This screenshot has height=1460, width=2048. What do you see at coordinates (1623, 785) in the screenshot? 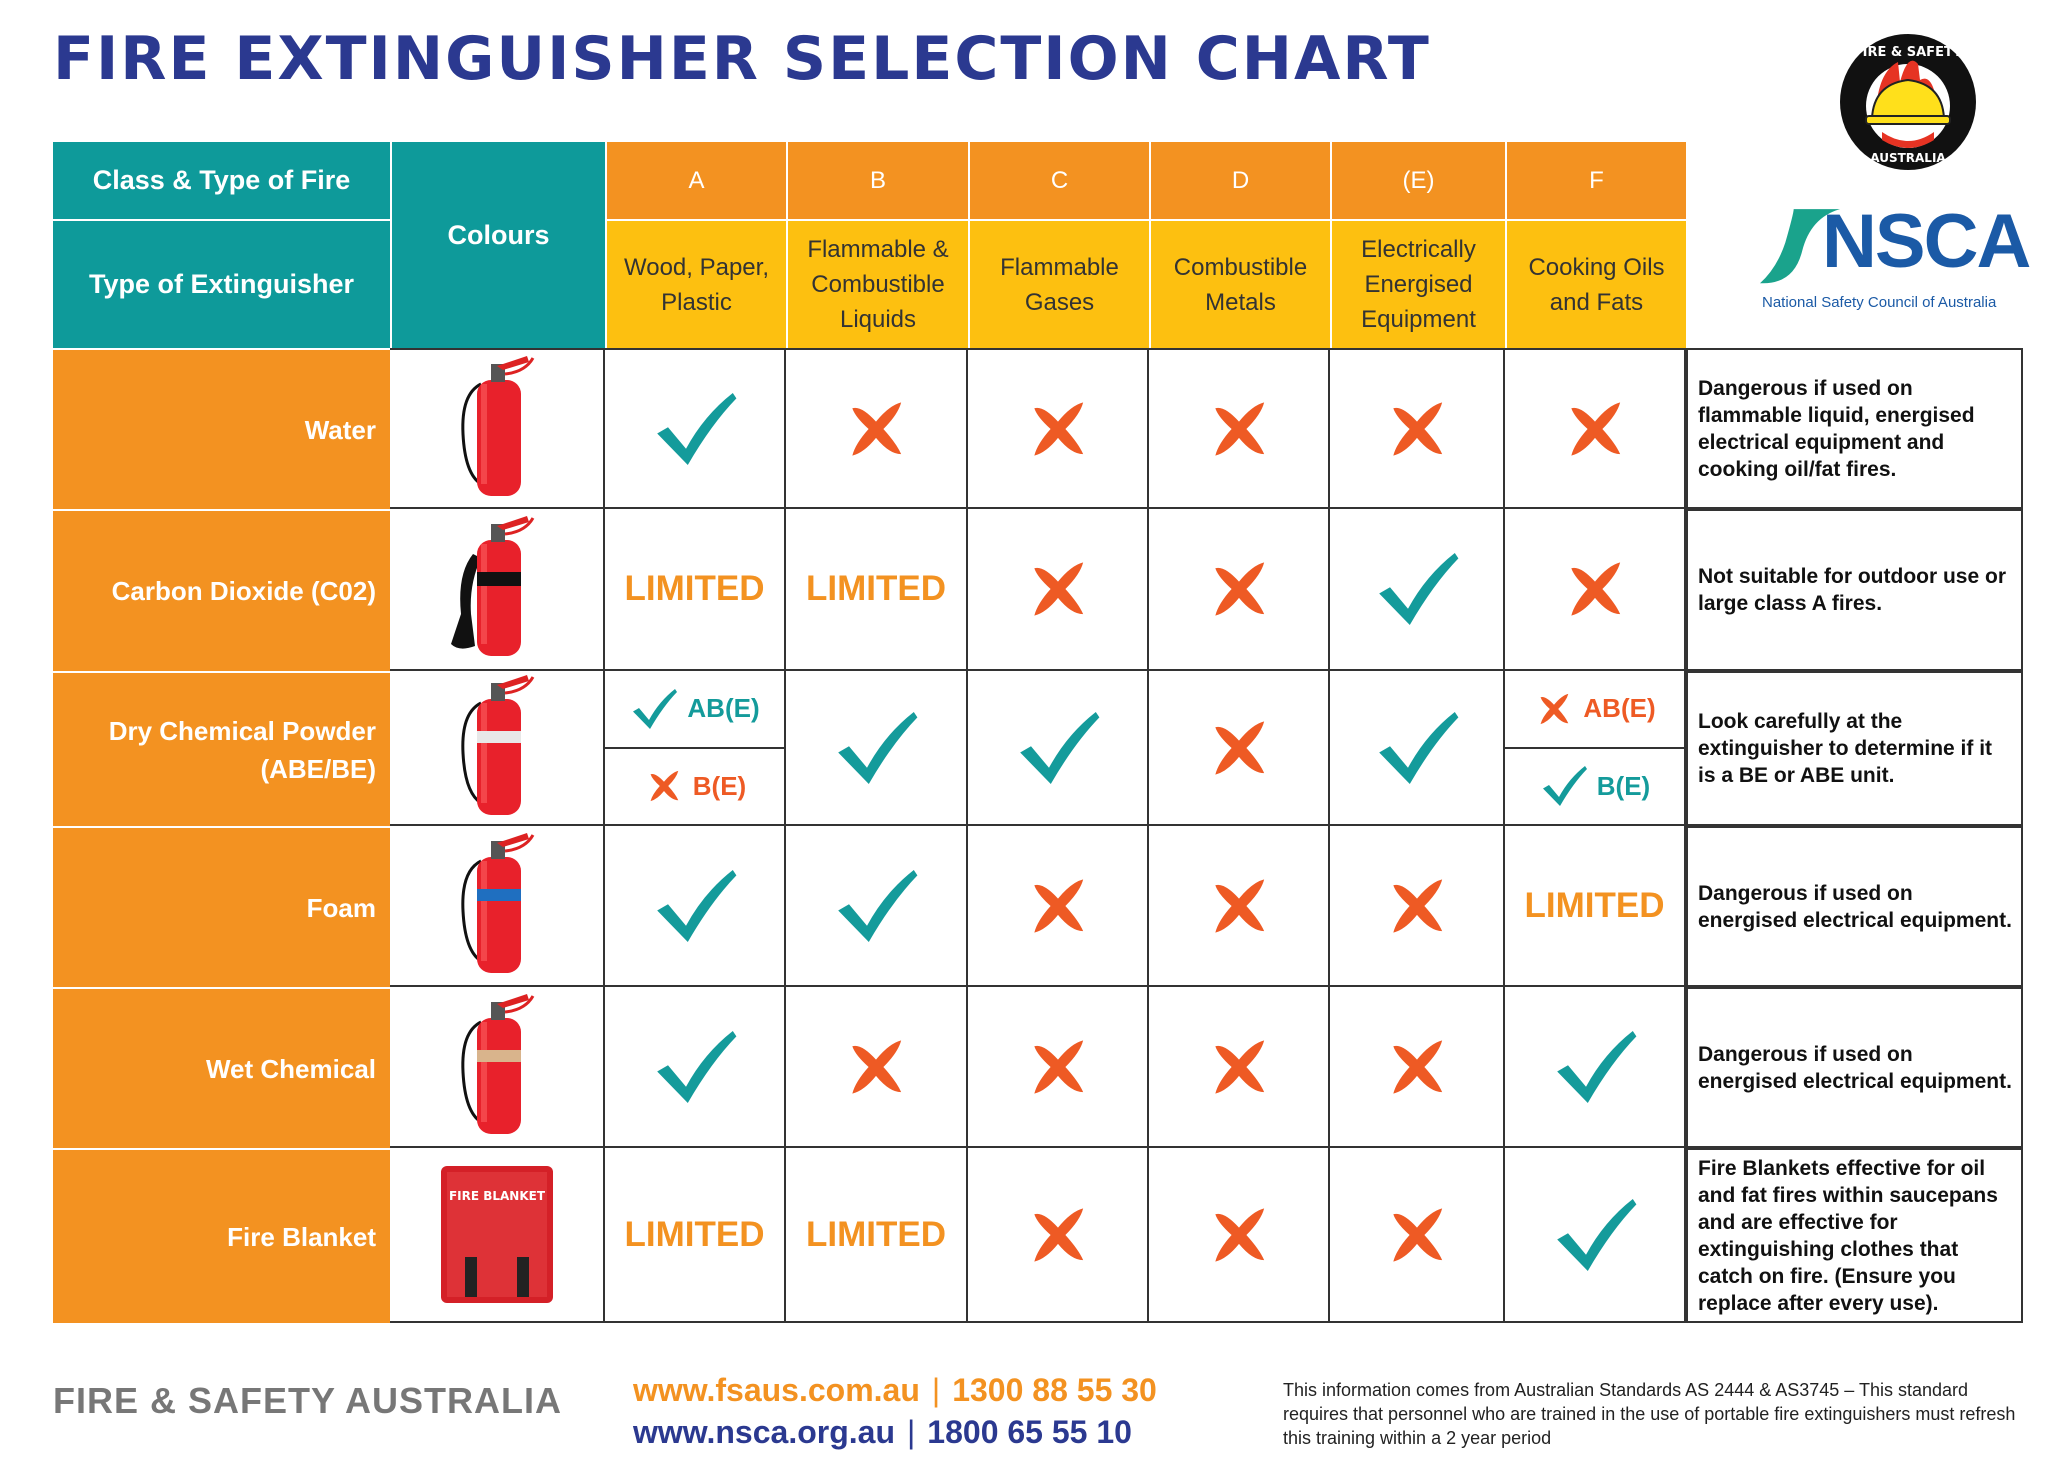
I see `suitable-label: B(E)` at bounding box center [1623, 785].